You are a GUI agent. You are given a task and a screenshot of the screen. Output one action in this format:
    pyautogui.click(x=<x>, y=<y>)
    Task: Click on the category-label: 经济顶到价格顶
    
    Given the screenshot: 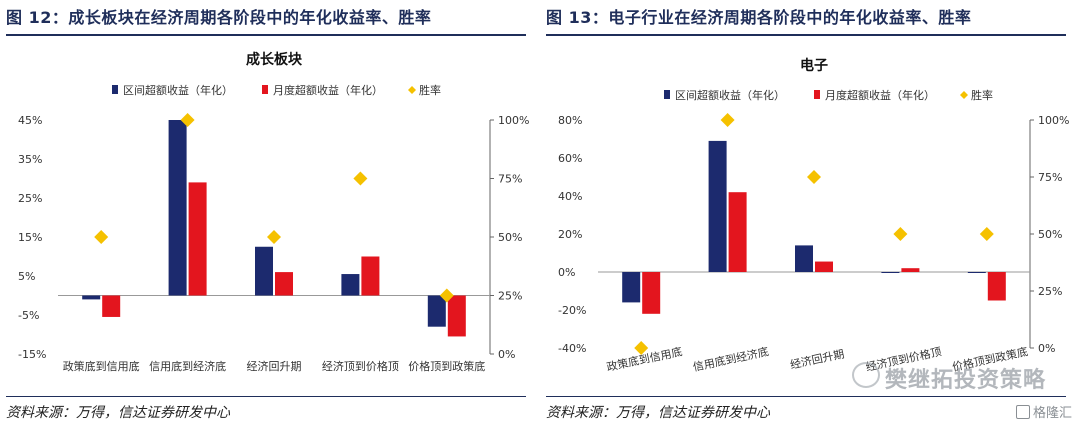 What is the action you would take?
    pyautogui.click(x=360, y=366)
    